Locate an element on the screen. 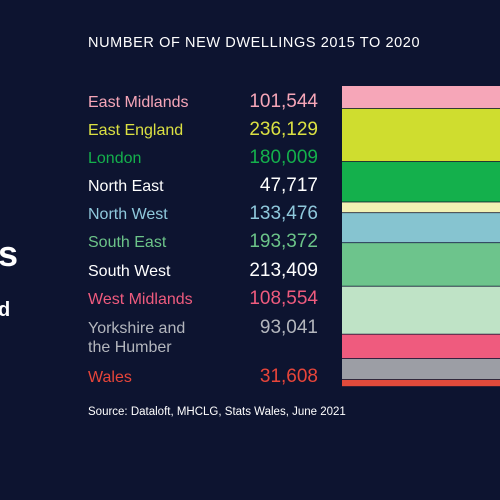 This screenshot has width=500, height=500. label-yorkshire-and-the-humber: Yorkshire and the Humber is located at coordinates (137, 338).